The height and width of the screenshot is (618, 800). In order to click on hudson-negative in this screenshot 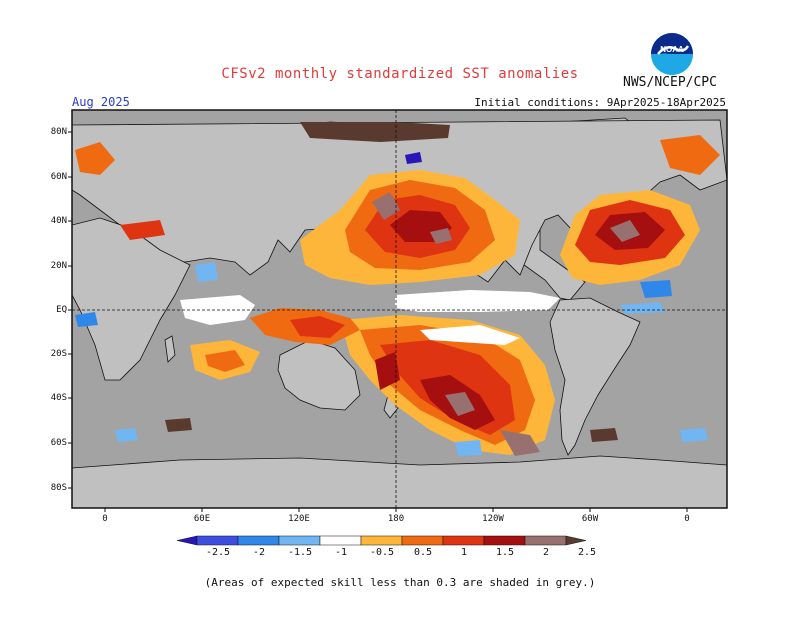, I will do `click(413, 158)`.